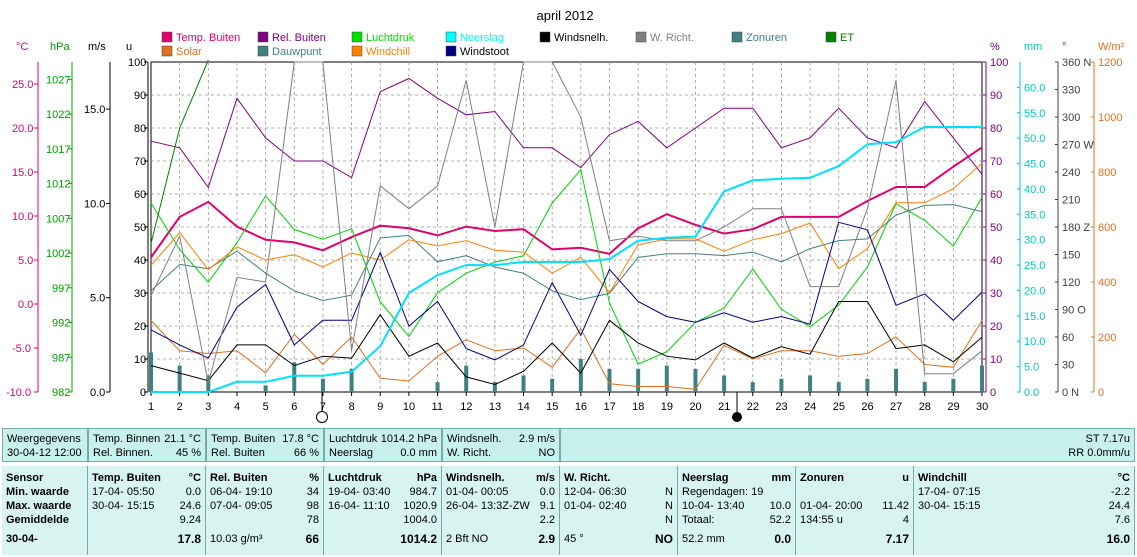  I want to click on rel-binnen-value: 45 %, so click(188, 453).